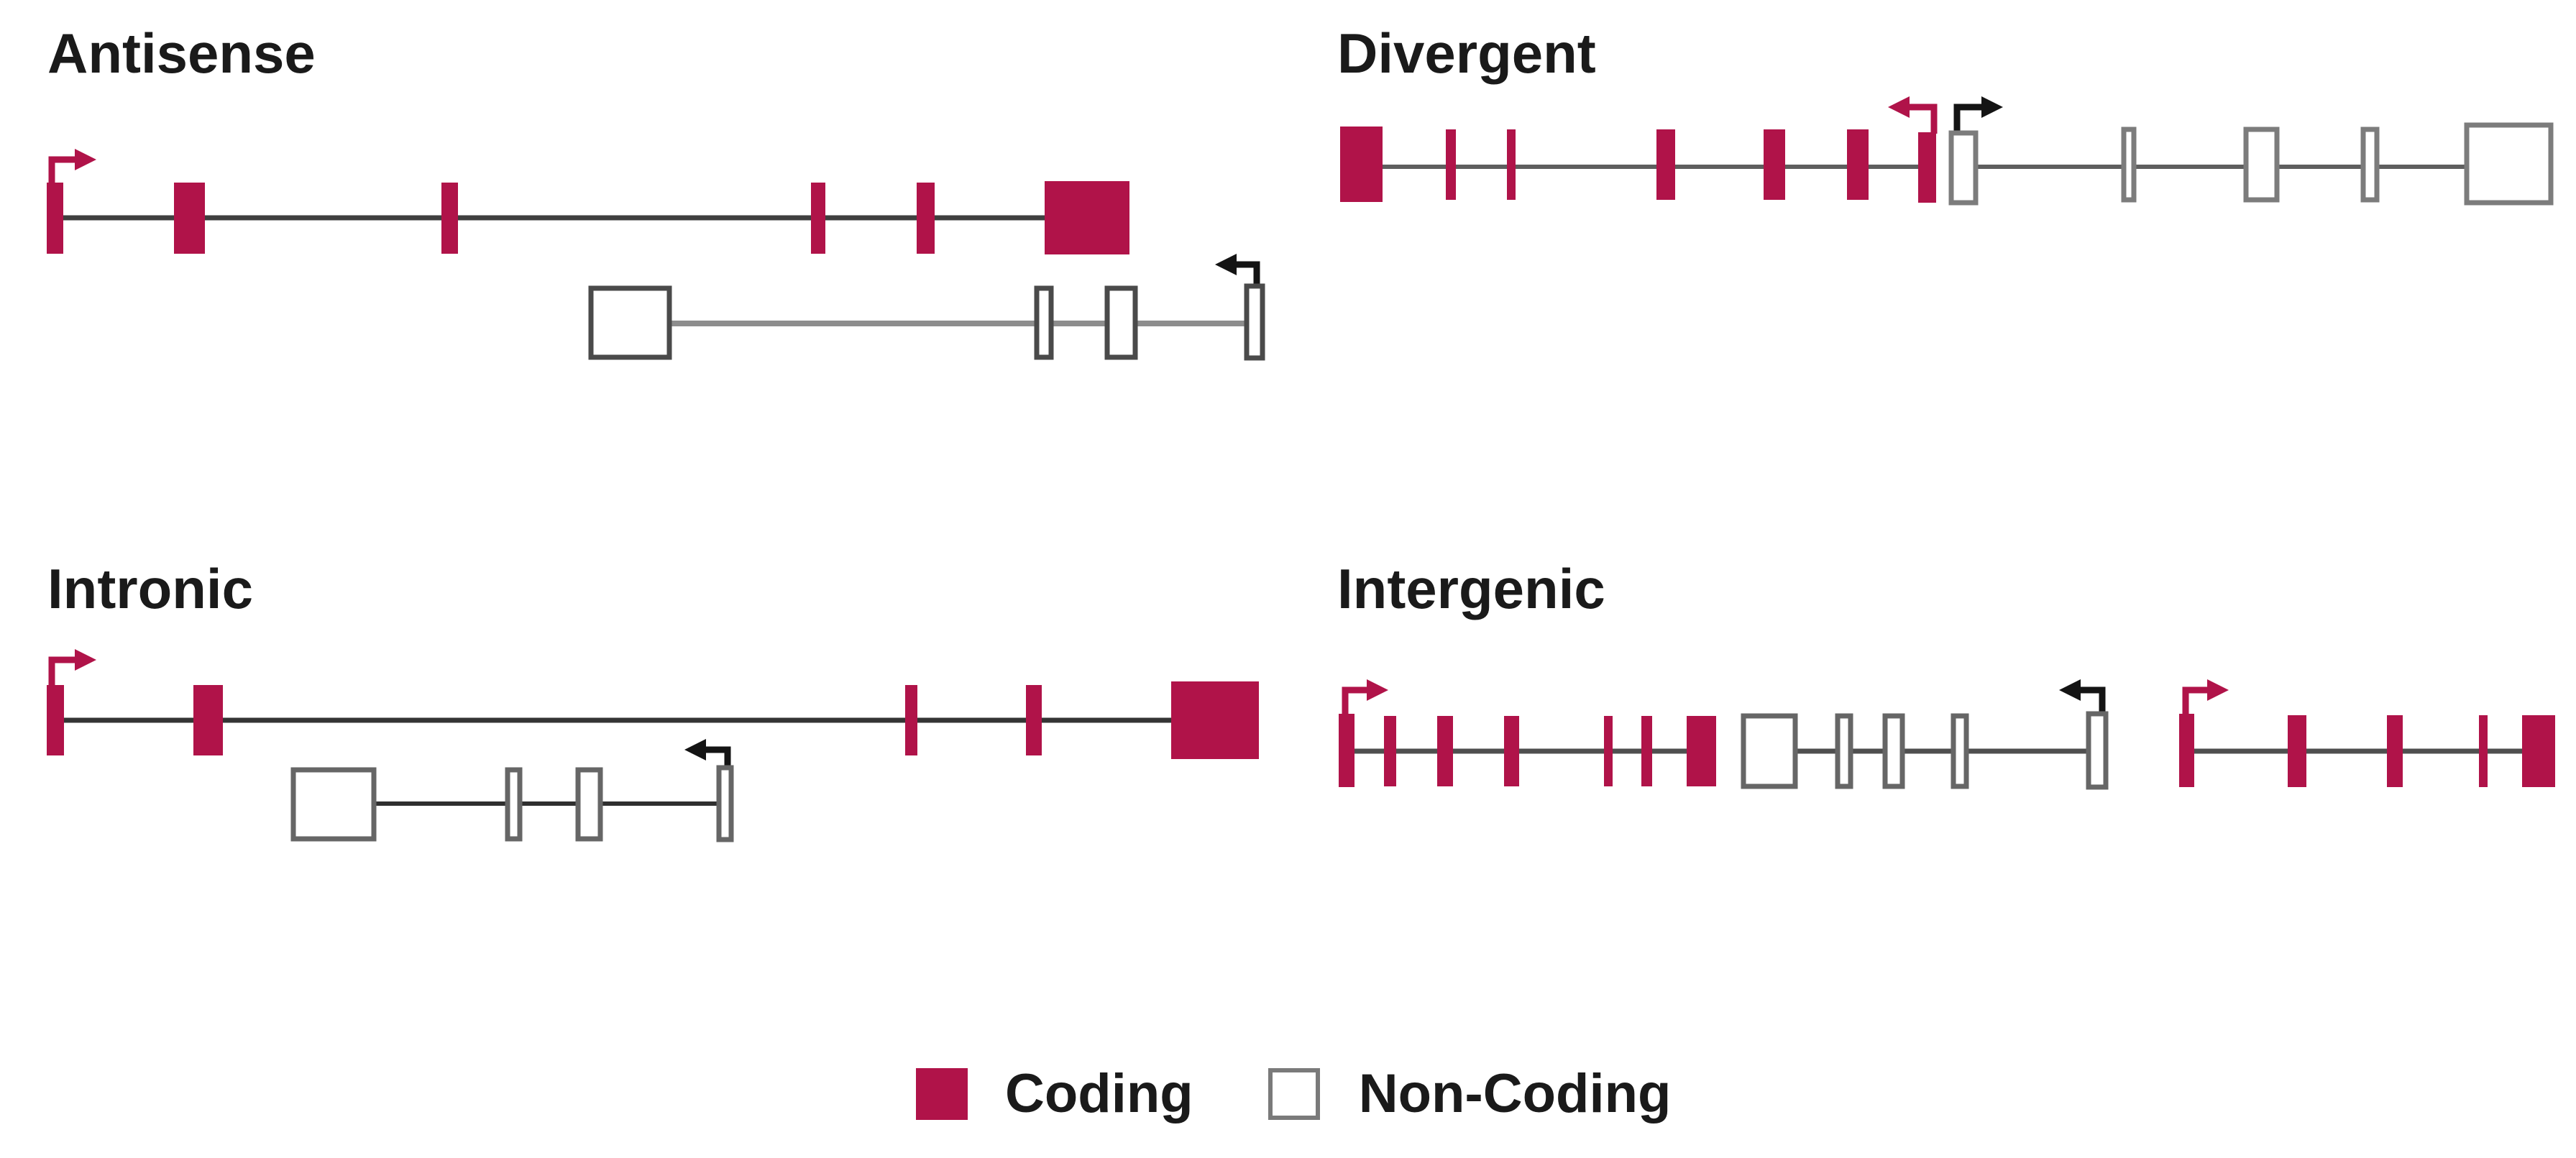 Image resolution: width=2576 pixels, height=1158 pixels. Describe the element at coordinates (1947, 151) in the screenshot. I see `panel-divergent` at that location.